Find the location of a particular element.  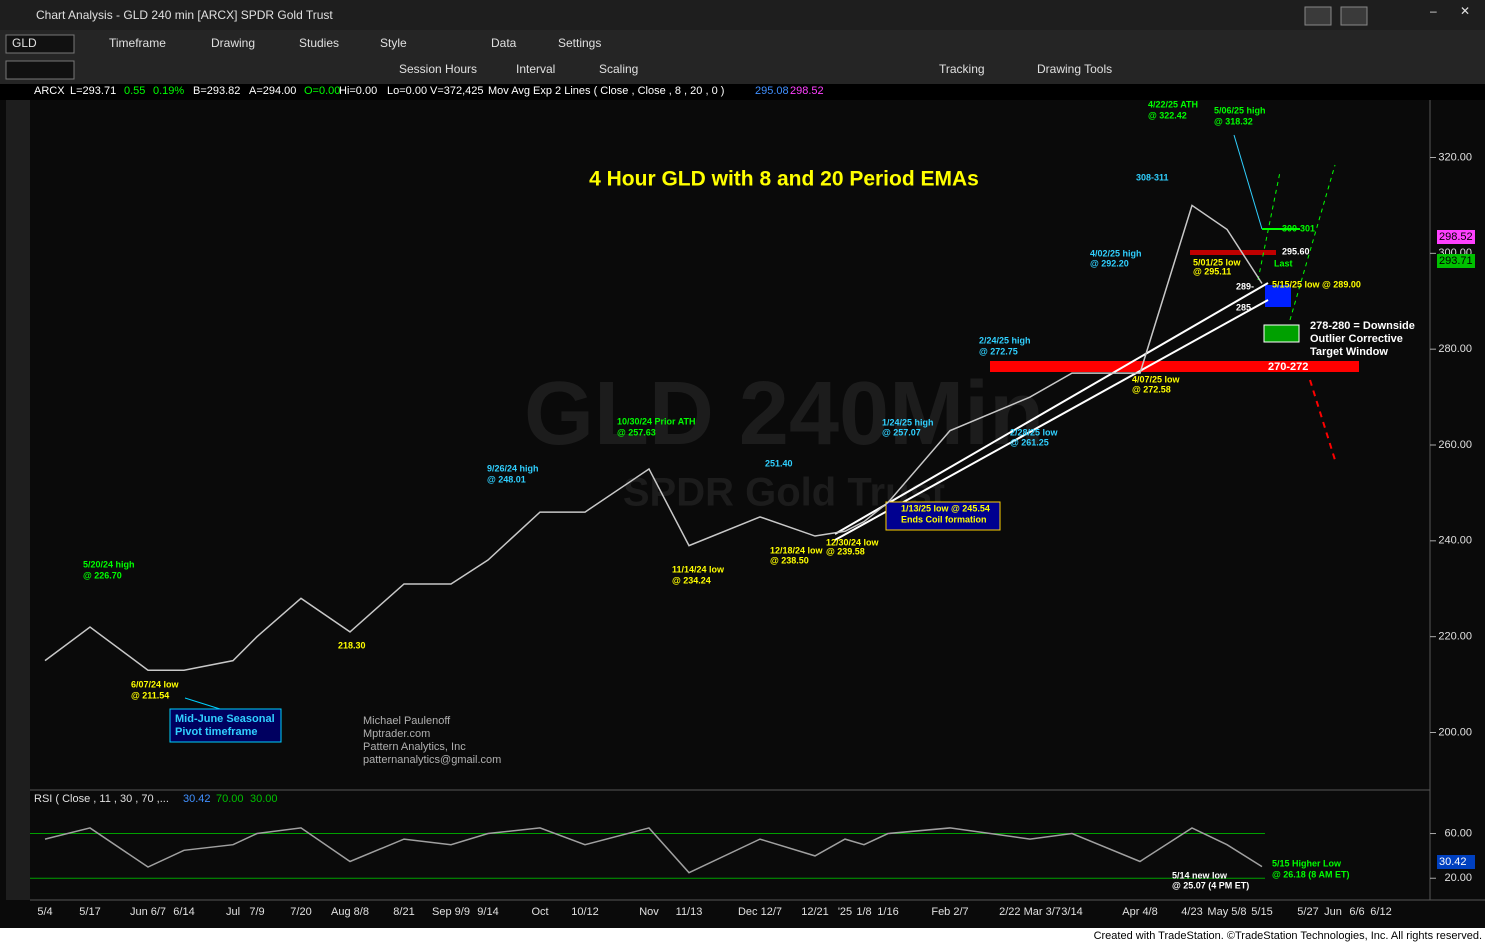

interval-box is located at coordinates (40, 70).